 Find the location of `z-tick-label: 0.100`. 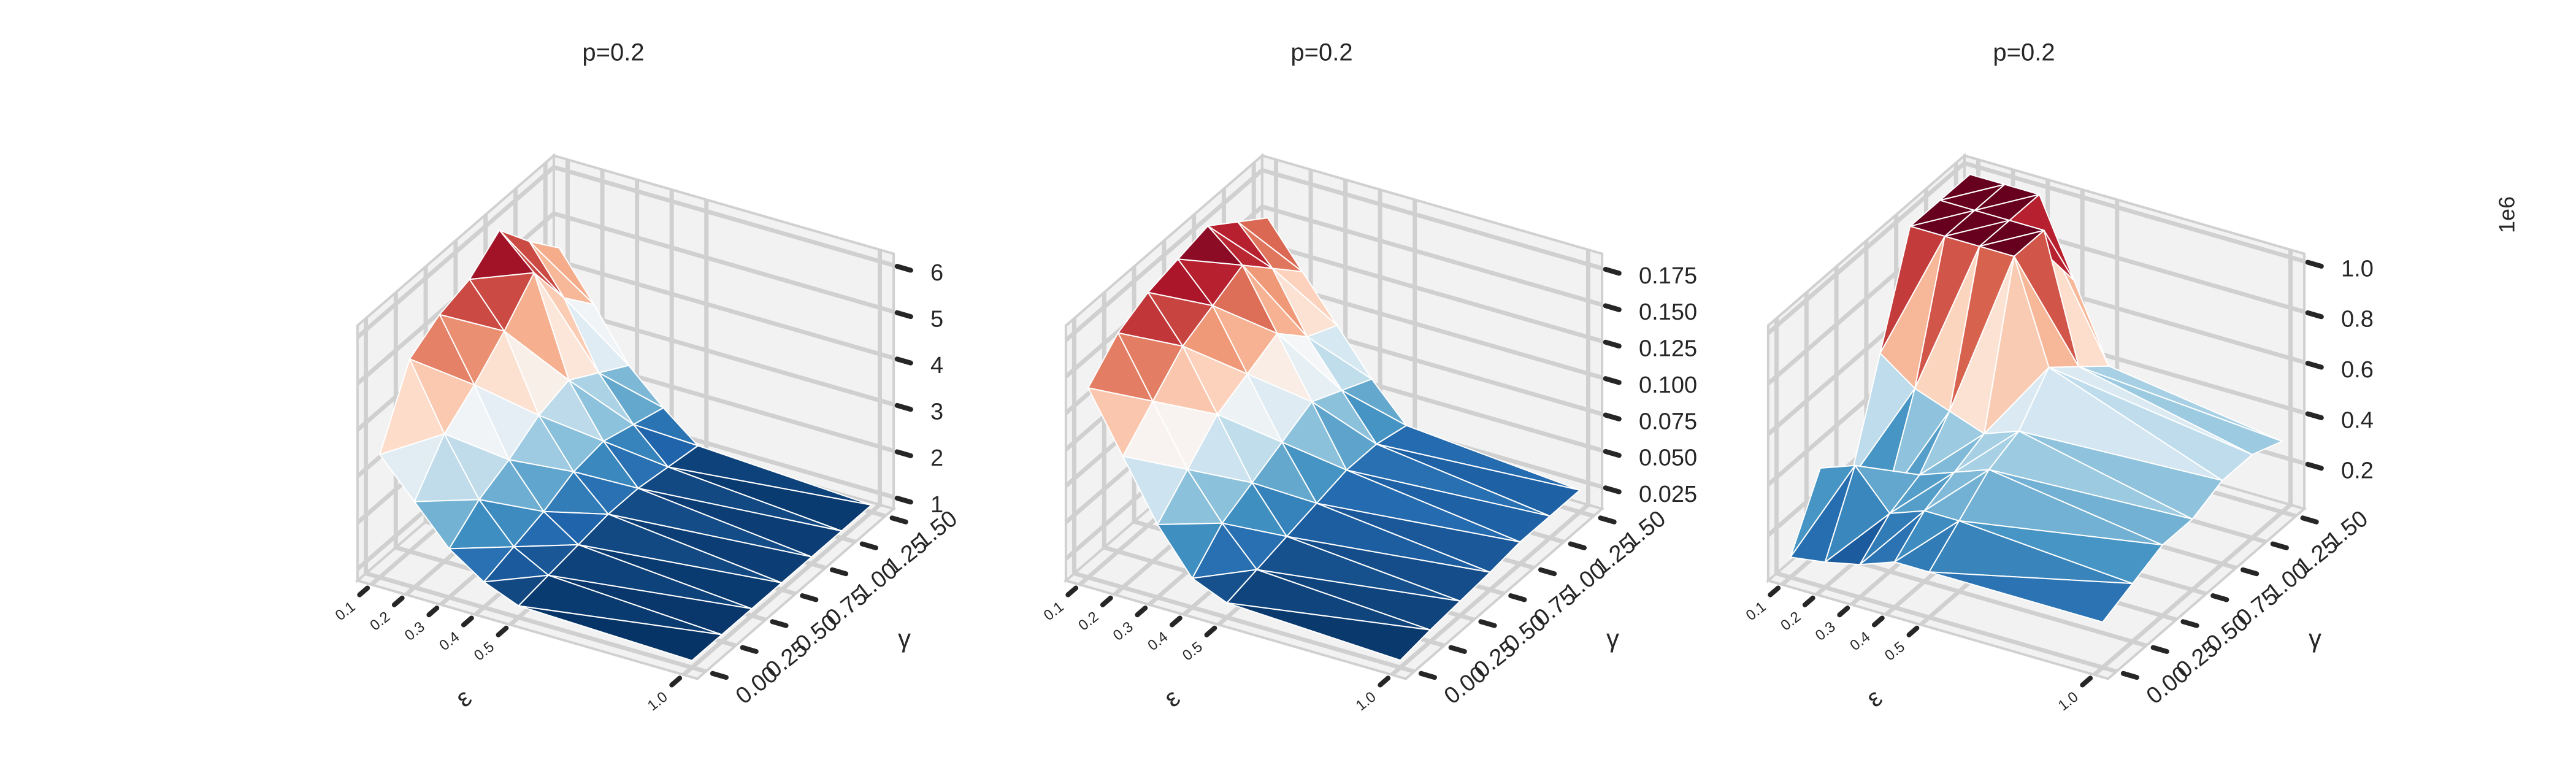

z-tick-label: 0.100 is located at coordinates (1668, 385).